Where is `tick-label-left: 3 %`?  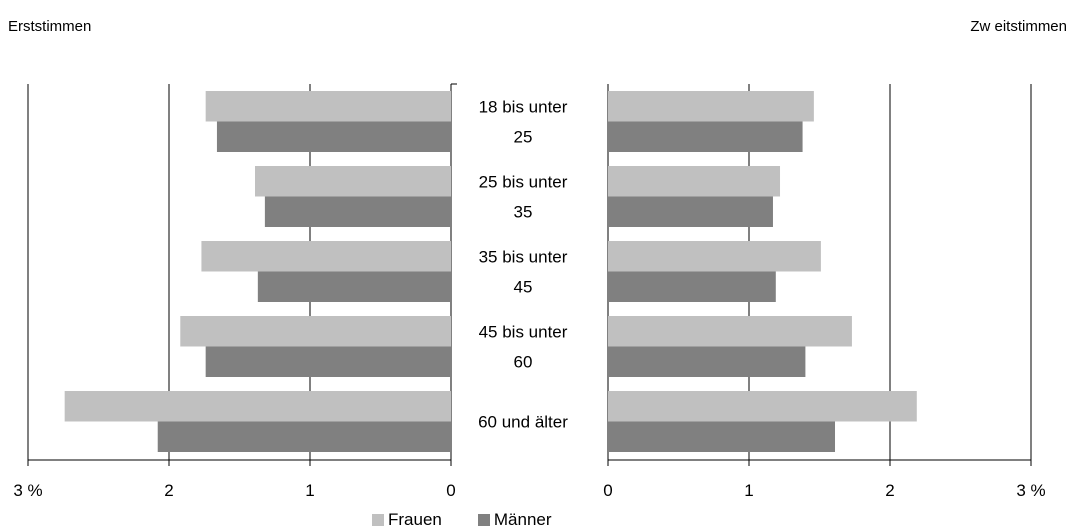 tick-label-left: 3 % is located at coordinates (27, 490).